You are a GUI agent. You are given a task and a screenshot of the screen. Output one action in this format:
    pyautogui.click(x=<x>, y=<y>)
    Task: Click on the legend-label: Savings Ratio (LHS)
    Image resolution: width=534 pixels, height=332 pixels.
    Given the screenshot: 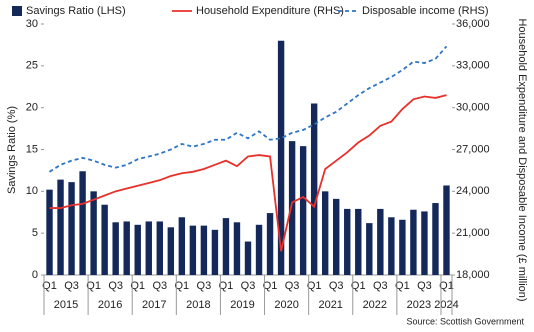 What is the action you would take?
    pyautogui.click(x=76, y=11)
    